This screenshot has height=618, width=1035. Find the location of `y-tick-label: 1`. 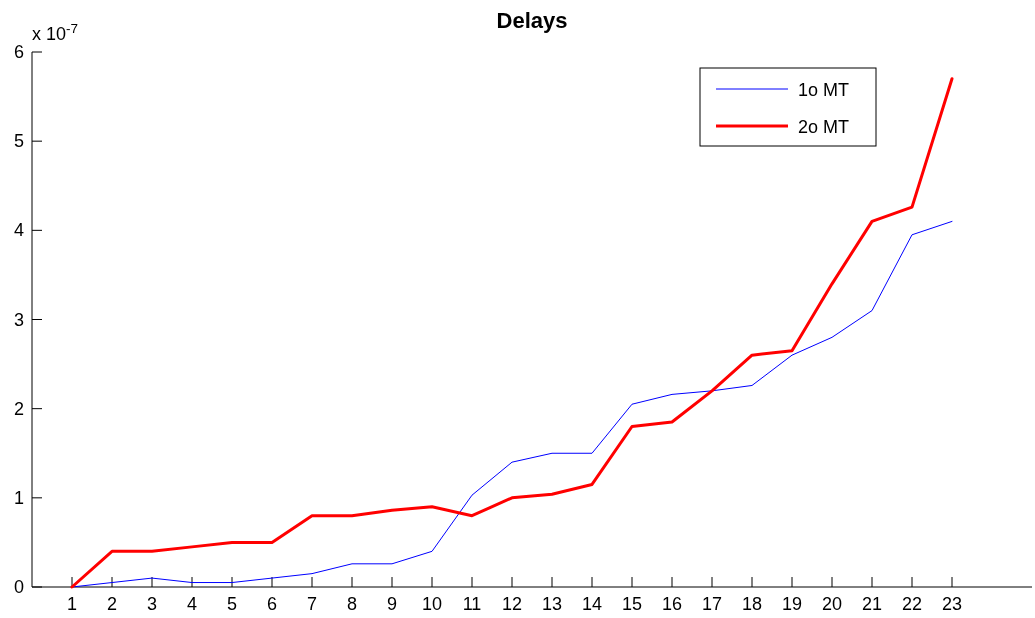

y-tick-label: 1 is located at coordinates (18, 497).